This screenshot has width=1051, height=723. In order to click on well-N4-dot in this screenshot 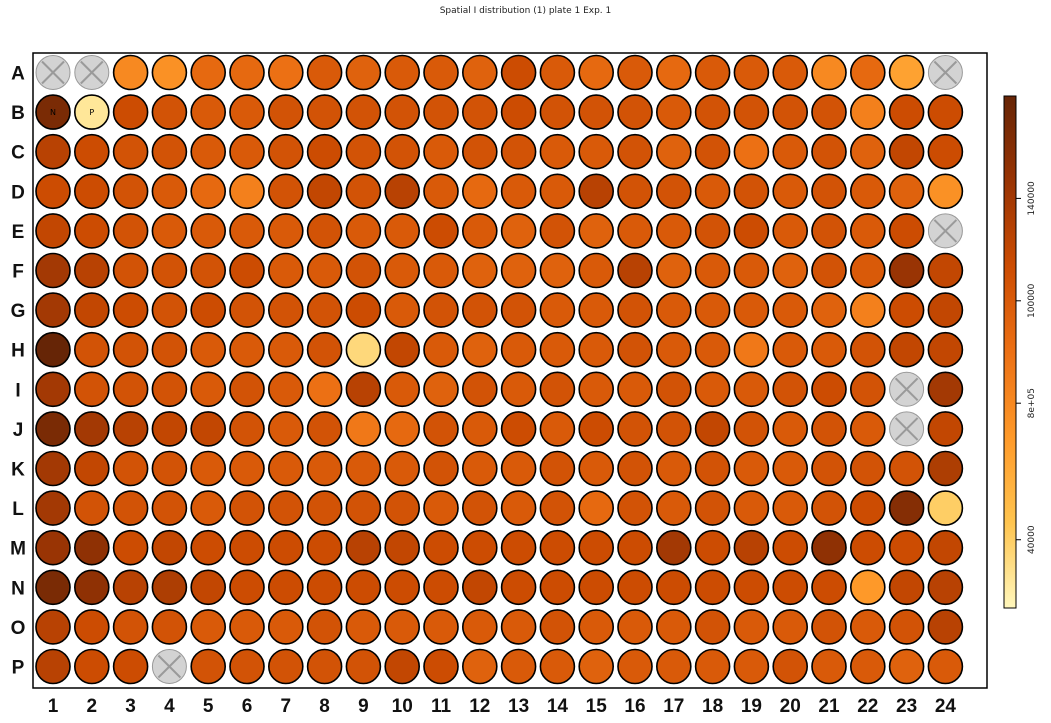, I will do `click(169, 587)`.